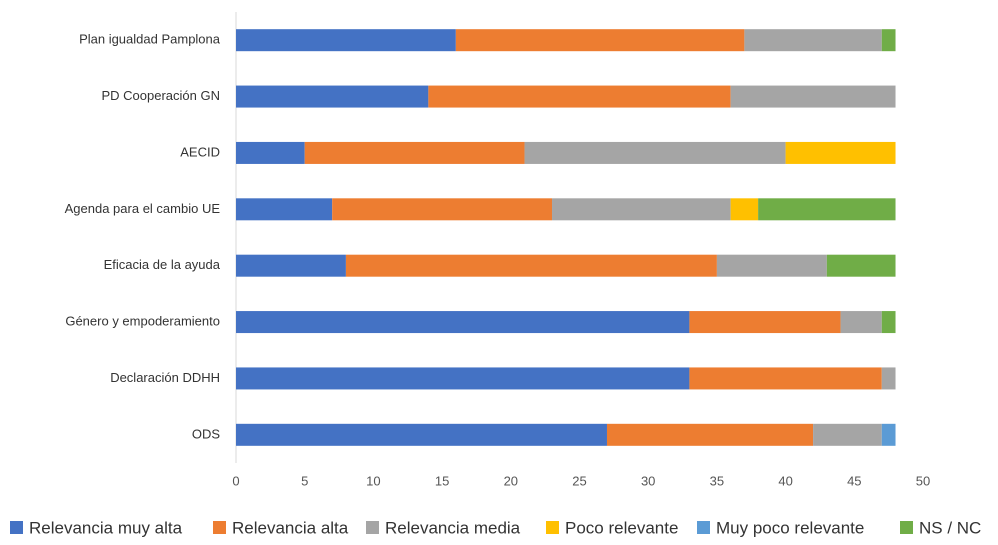 This screenshot has height=545, width=998. Describe the element at coordinates (442, 480) in the screenshot. I see `x-tick-label: 15` at that location.